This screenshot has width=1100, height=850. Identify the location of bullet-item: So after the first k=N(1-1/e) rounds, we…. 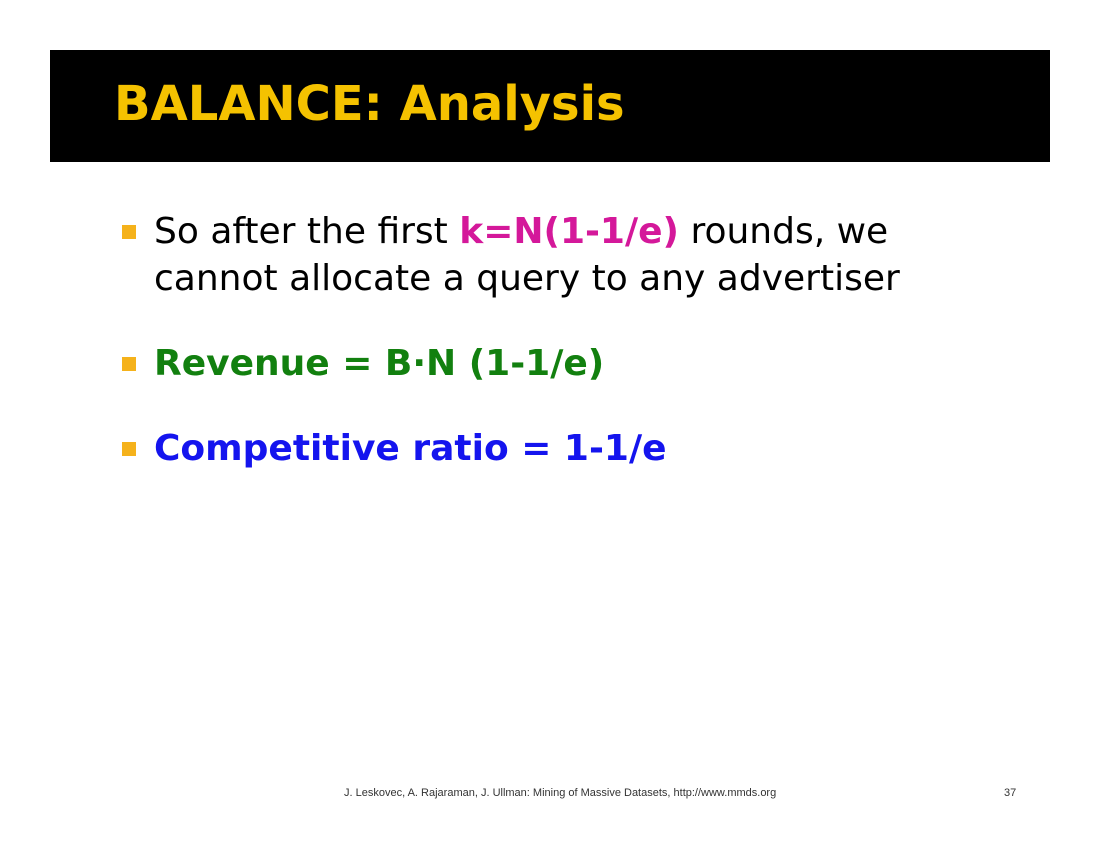
(572, 255).